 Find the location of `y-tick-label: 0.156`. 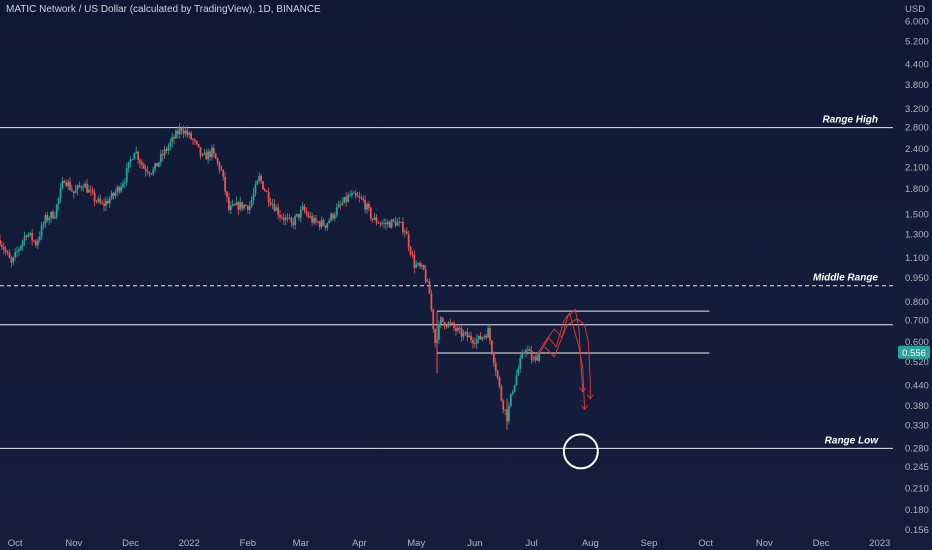

y-tick-label: 0.156 is located at coordinates (917, 530).